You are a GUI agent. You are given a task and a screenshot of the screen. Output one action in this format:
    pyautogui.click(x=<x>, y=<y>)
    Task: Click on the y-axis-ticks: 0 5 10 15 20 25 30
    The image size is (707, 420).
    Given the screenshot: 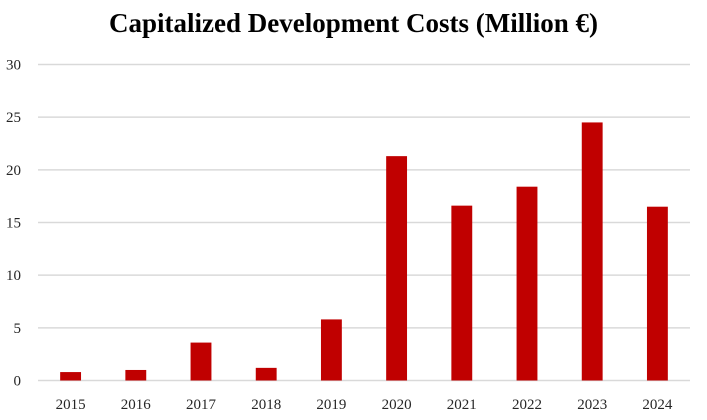 What is the action you would take?
    pyautogui.click(x=13, y=224)
    